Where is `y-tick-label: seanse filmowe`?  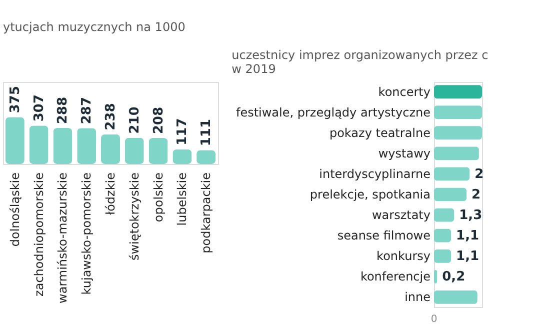 y-tick-label: seanse filmowe is located at coordinates (383, 235).